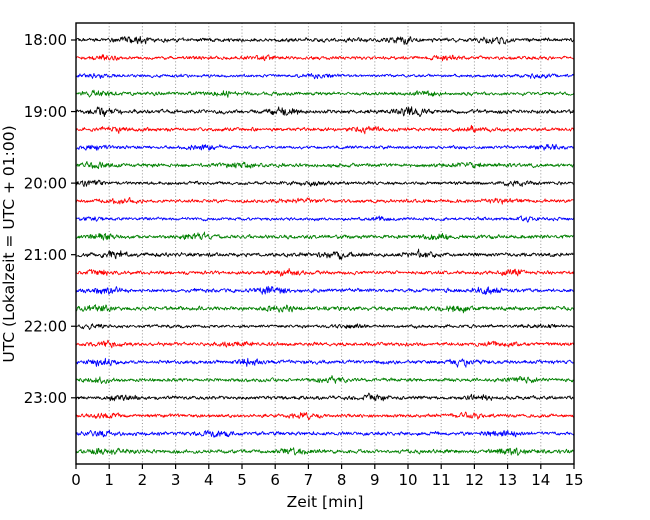  What do you see at coordinates (45, 40) in the screenshot?
I see `y-tick-label: 18:00` at bounding box center [45, 40].